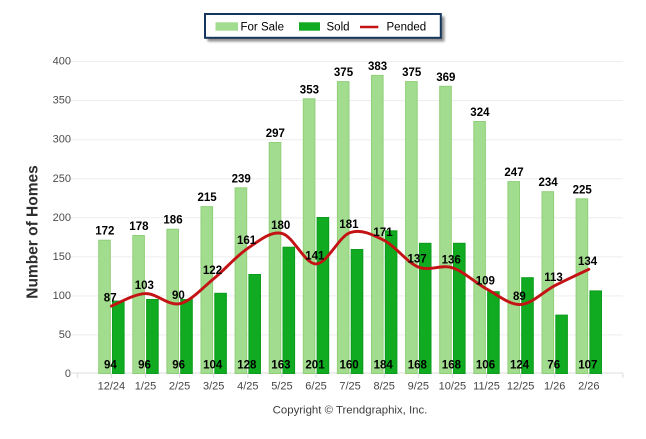  What do you see at coordinates (418, 387) in the screenshot?
I see `svg-text: 9/25` at bounding box center [418, 387].